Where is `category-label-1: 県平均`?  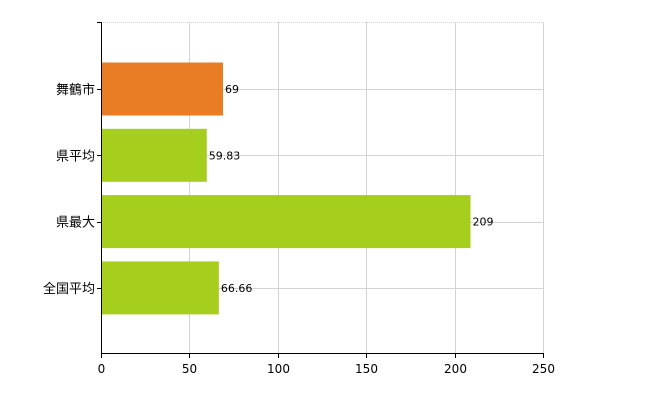 category-label-1: 県平均 is located at coordinates (75, 156).